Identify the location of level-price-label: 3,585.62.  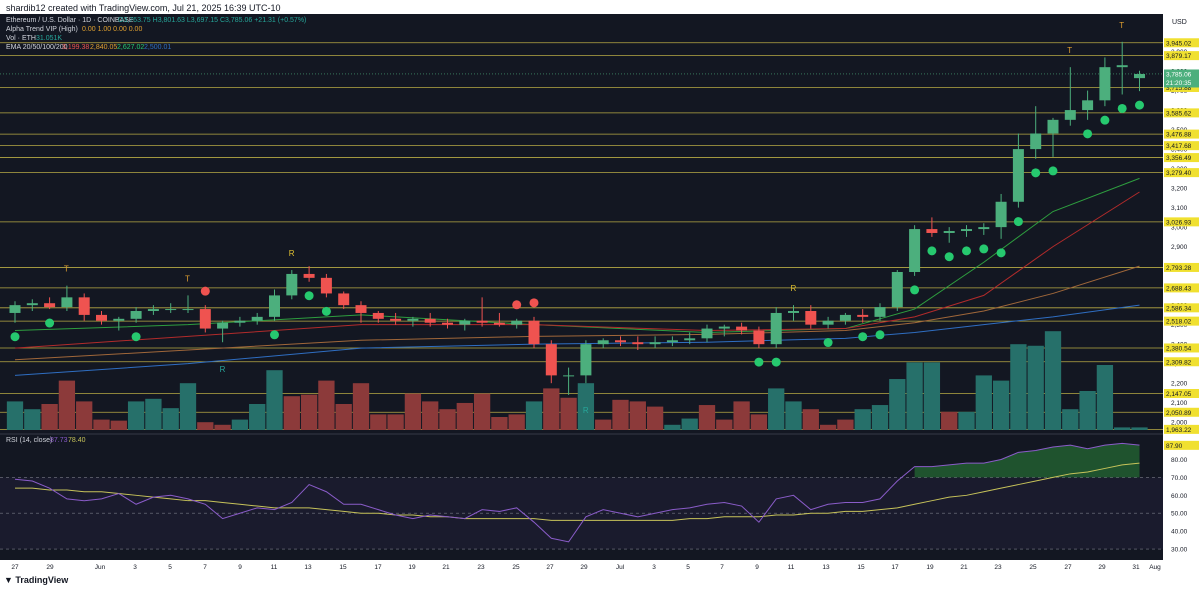
(1179, 113).